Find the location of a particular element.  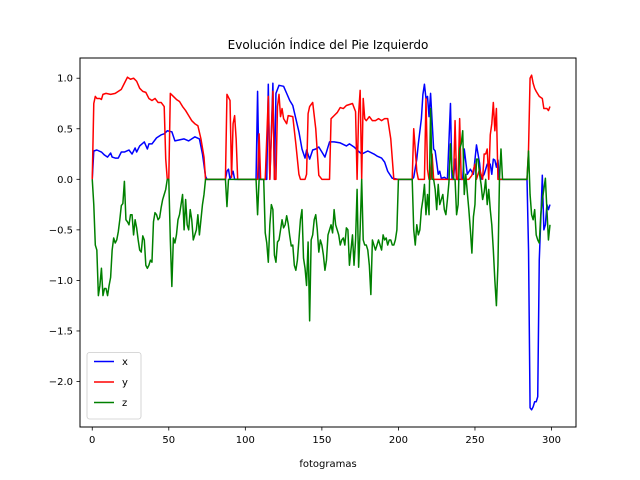

x-tick-label: 150 is located at coordinates (321, 440).